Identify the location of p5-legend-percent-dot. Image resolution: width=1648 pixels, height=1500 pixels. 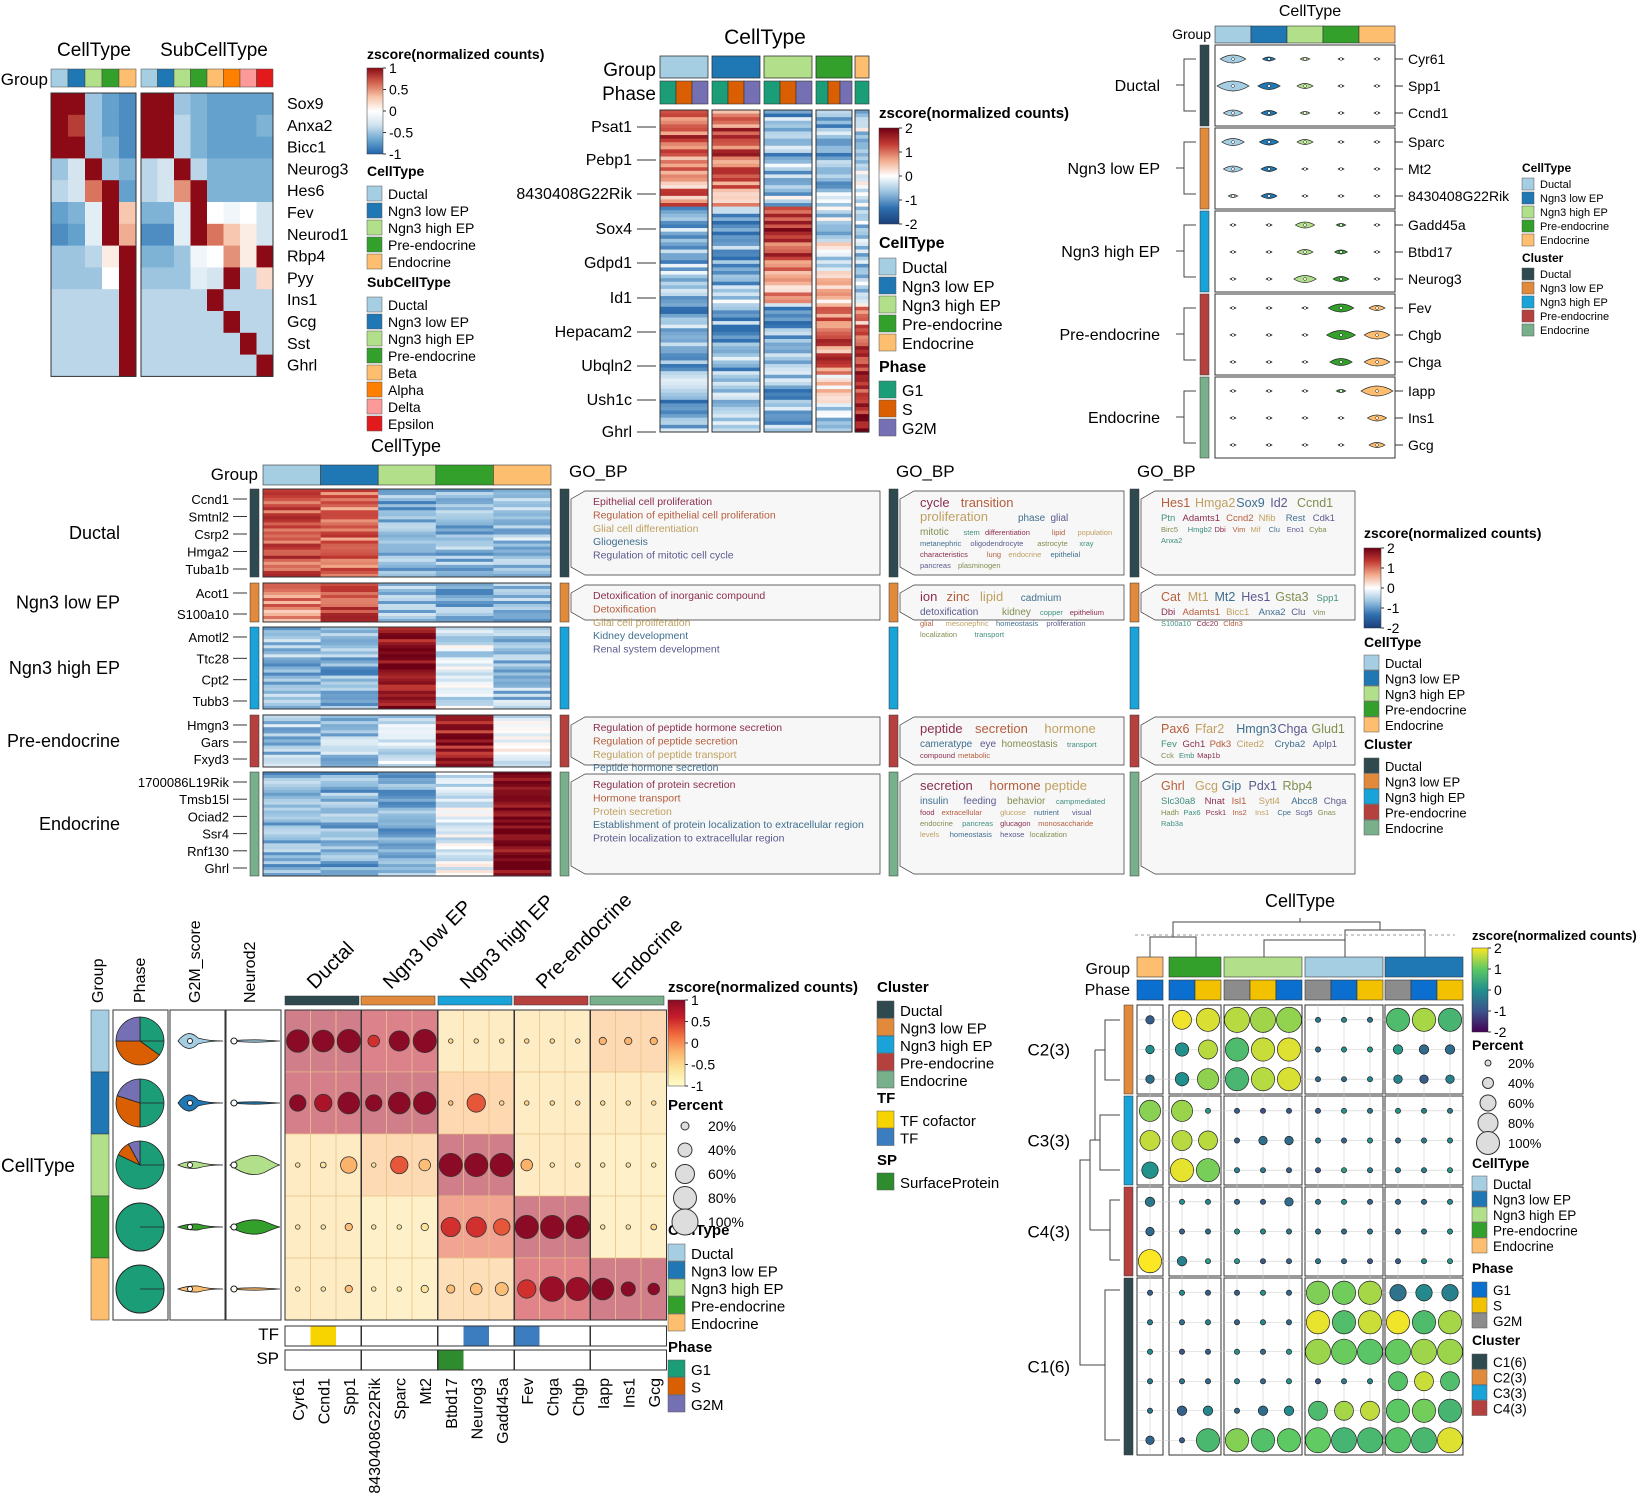
(685, 1222).